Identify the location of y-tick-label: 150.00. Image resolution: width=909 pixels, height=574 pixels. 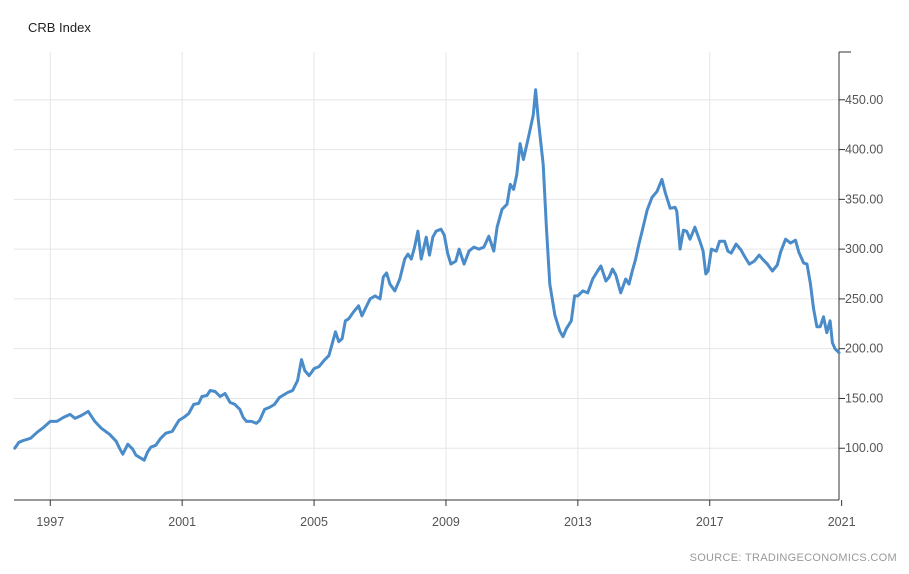
(864, 398).